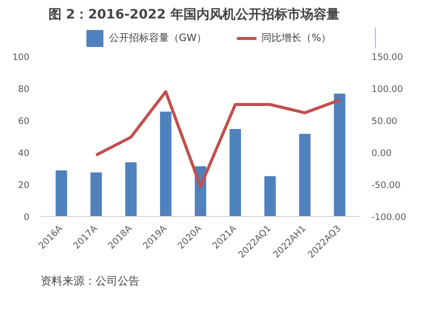  What do you see at coordinates (194, 14) in the screenshot?
I see `chart-title: 图 2：2016-2022 年国内风机公开招标市场容量` at bounding box center [194, 14].